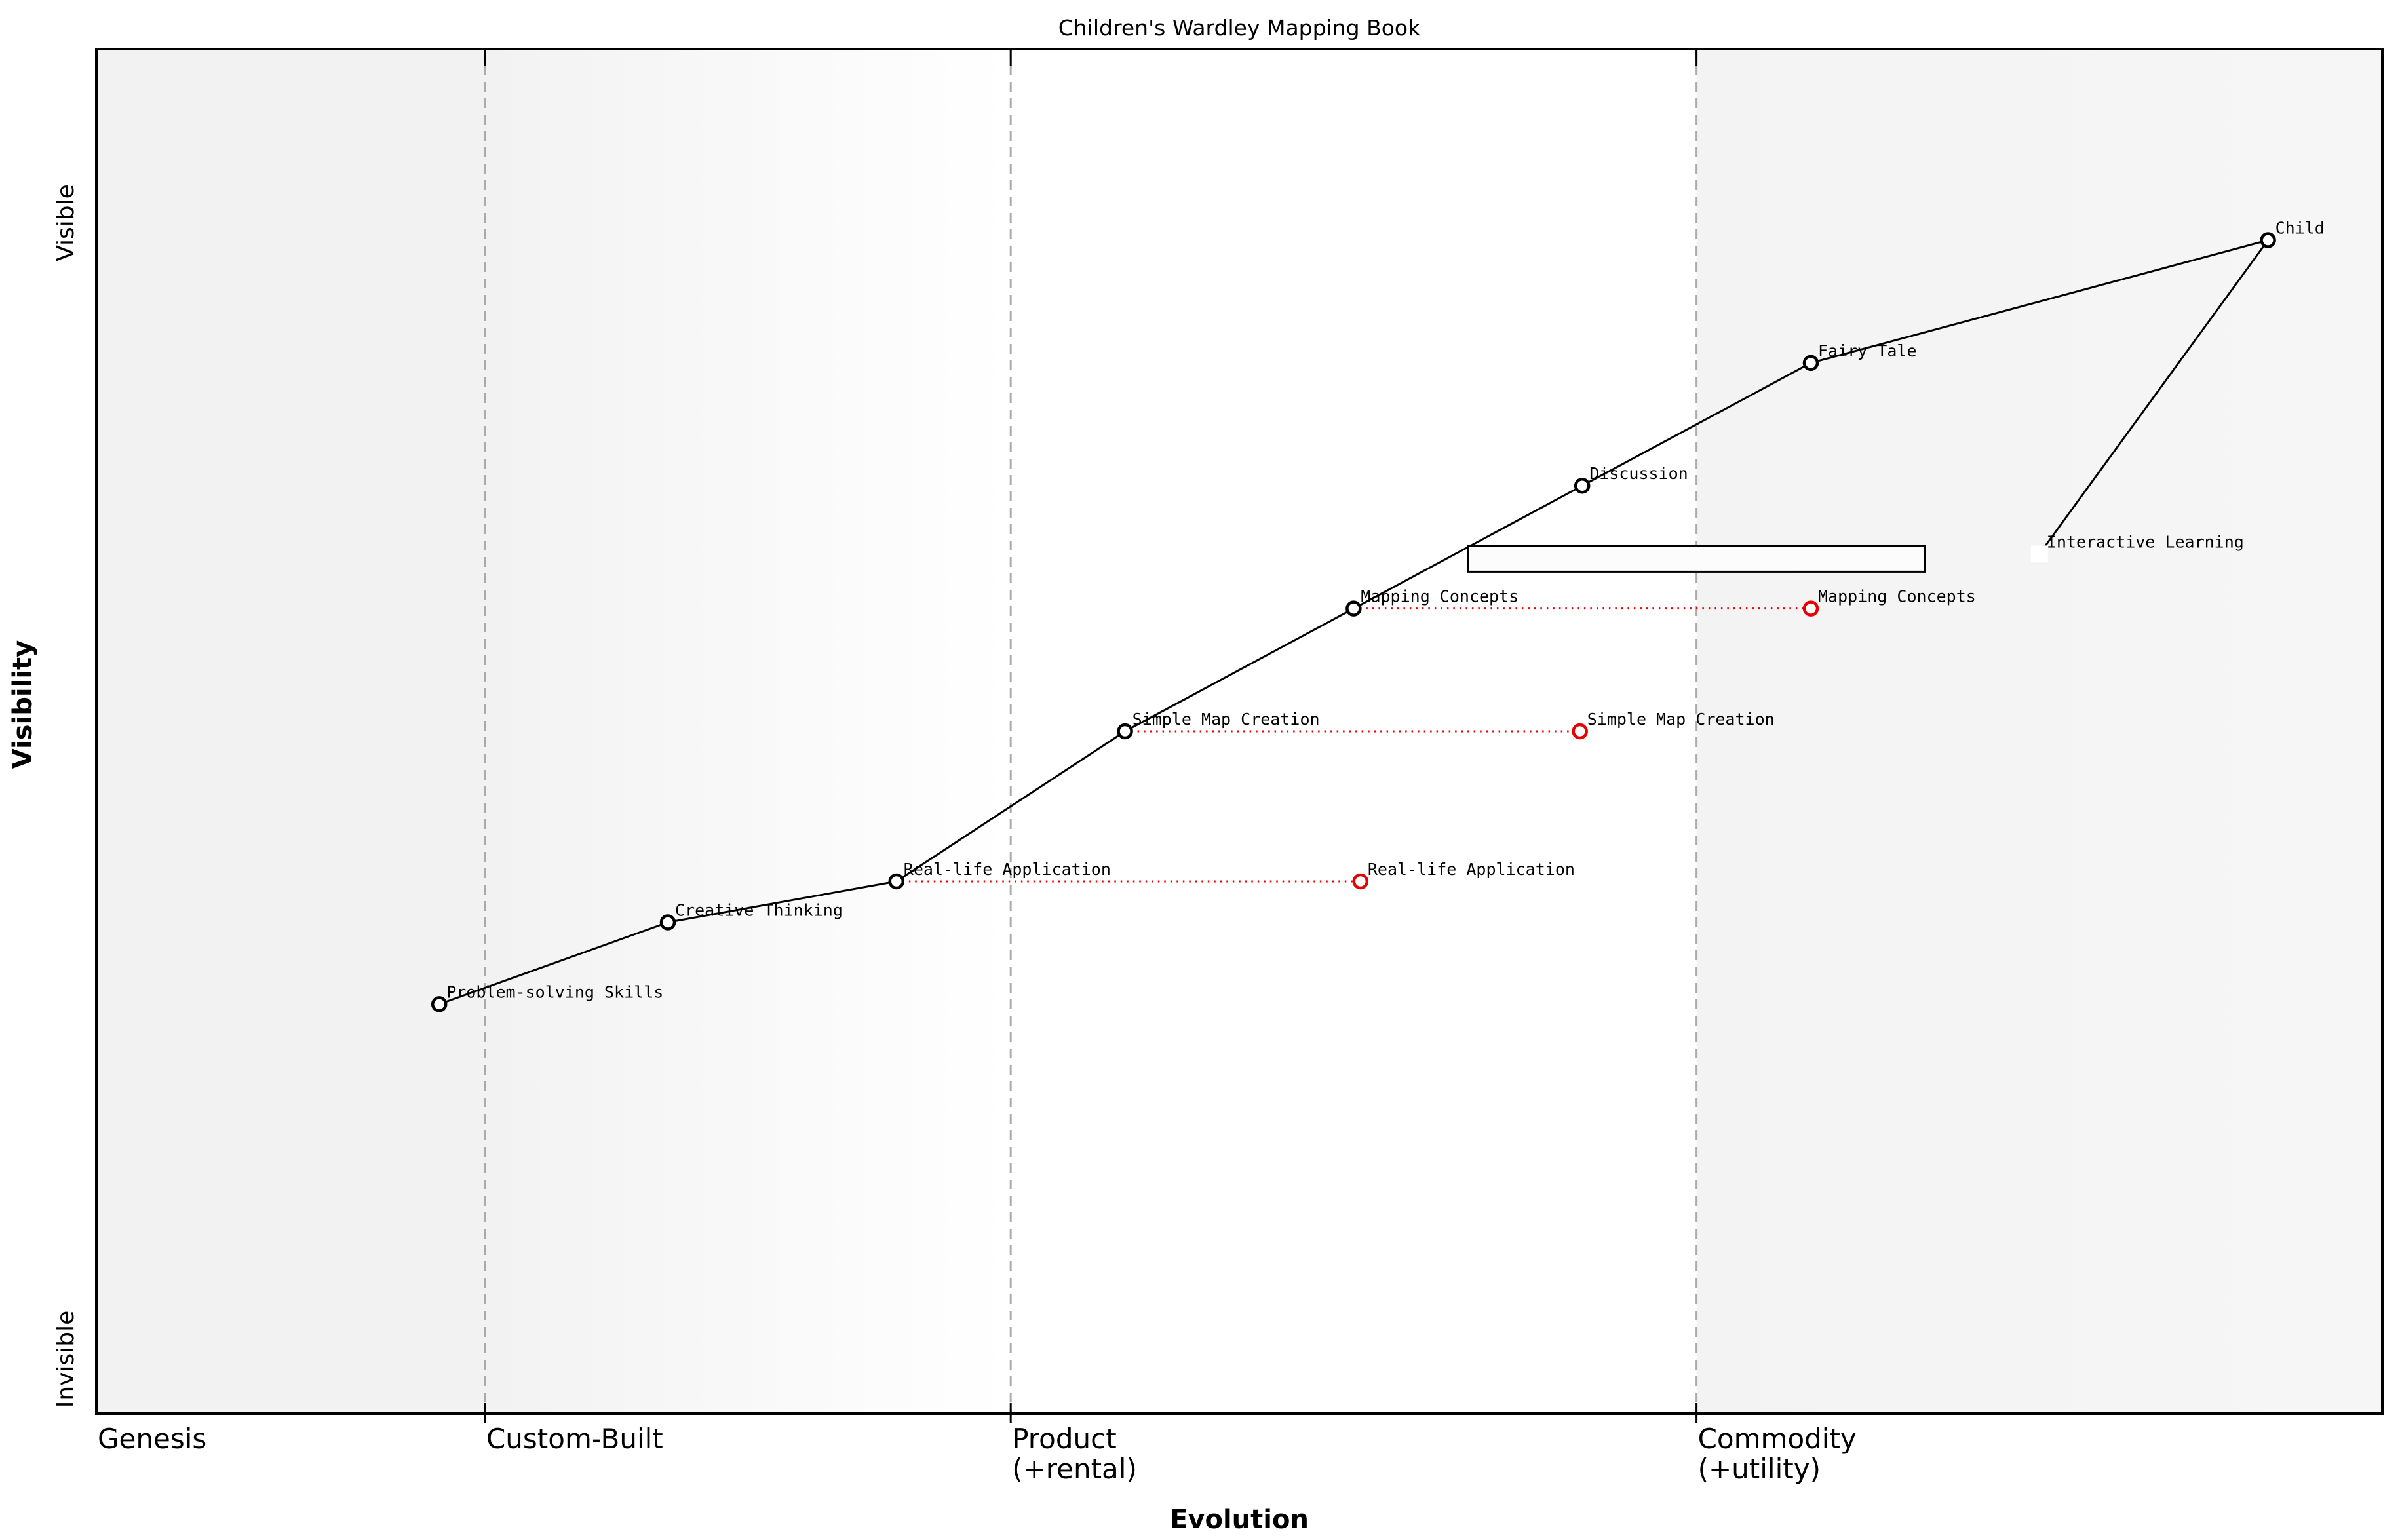  What do you see at coordinates (65, 222) in the screenshot?
I see `y-tick-visible: Visible` at bounding box center [65, 222].